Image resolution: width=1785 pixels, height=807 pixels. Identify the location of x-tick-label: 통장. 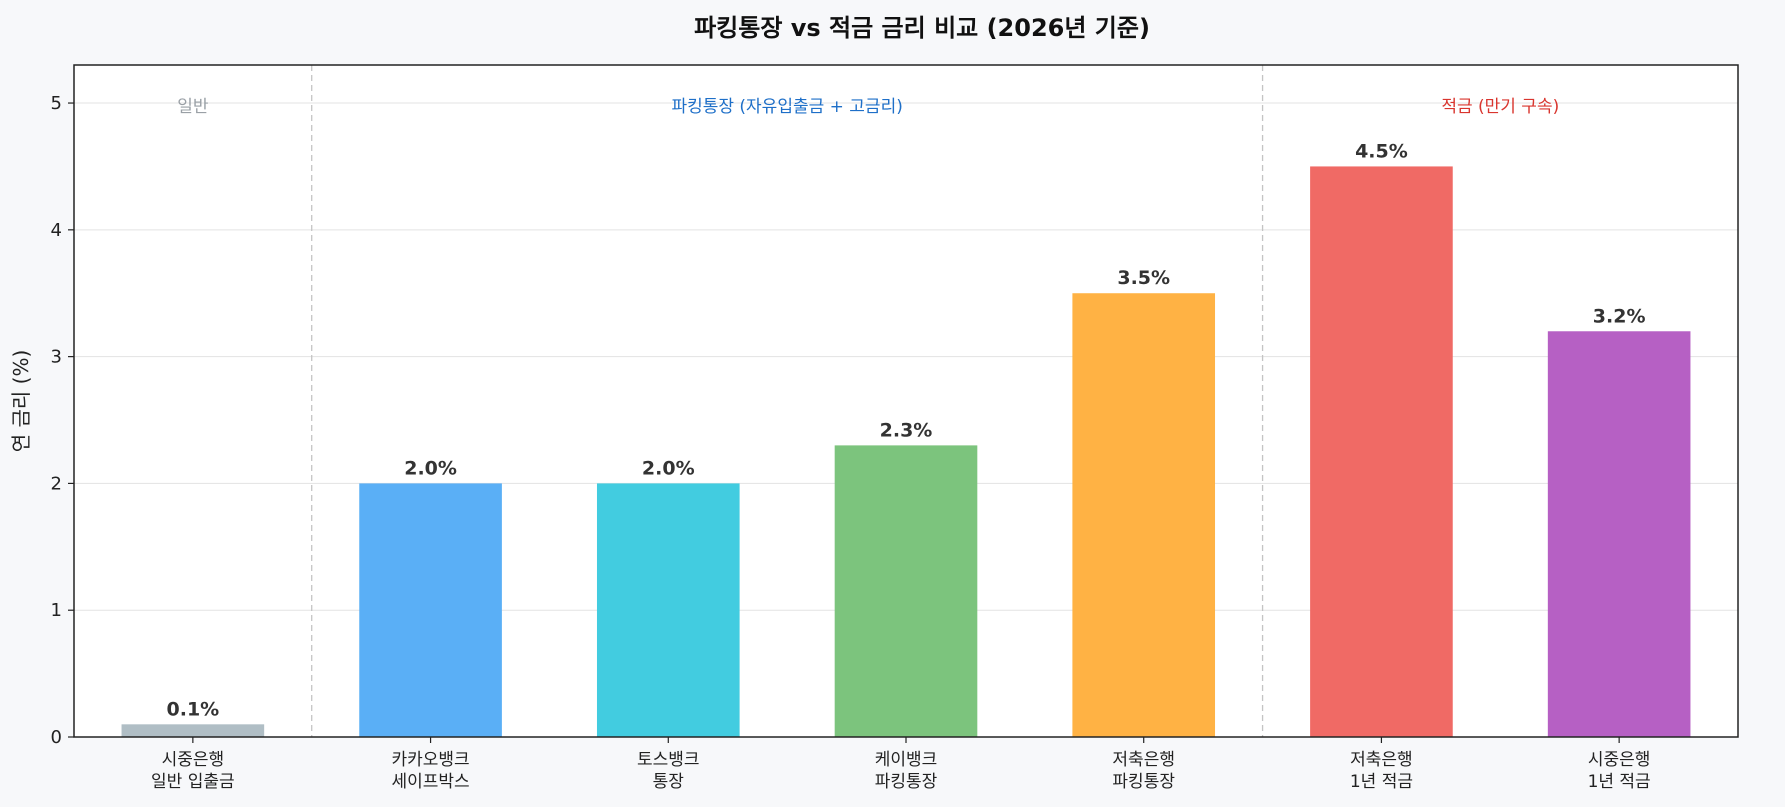
(669, 782).